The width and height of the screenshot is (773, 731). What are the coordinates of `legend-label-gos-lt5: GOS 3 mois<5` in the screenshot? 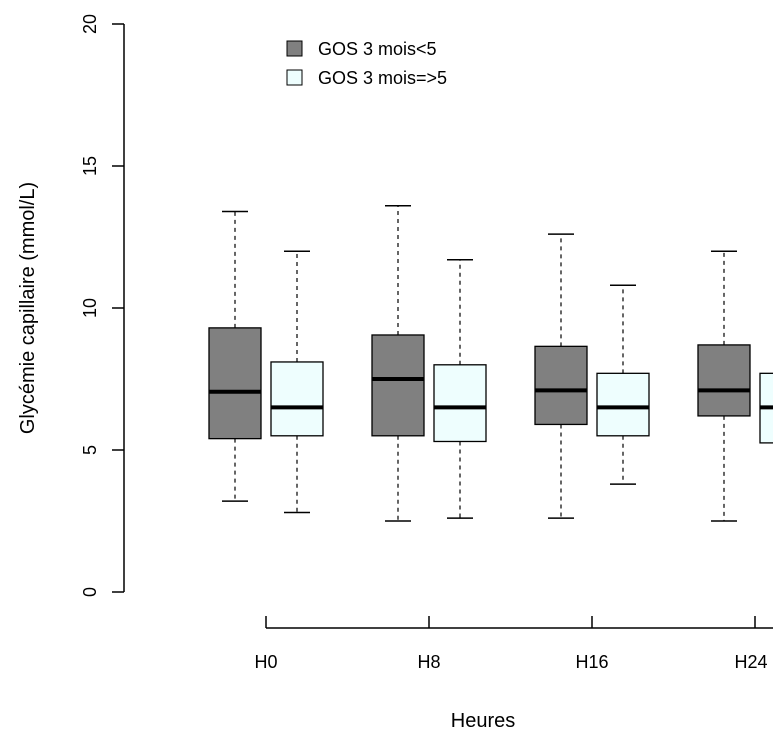 It's located at (377, 49).